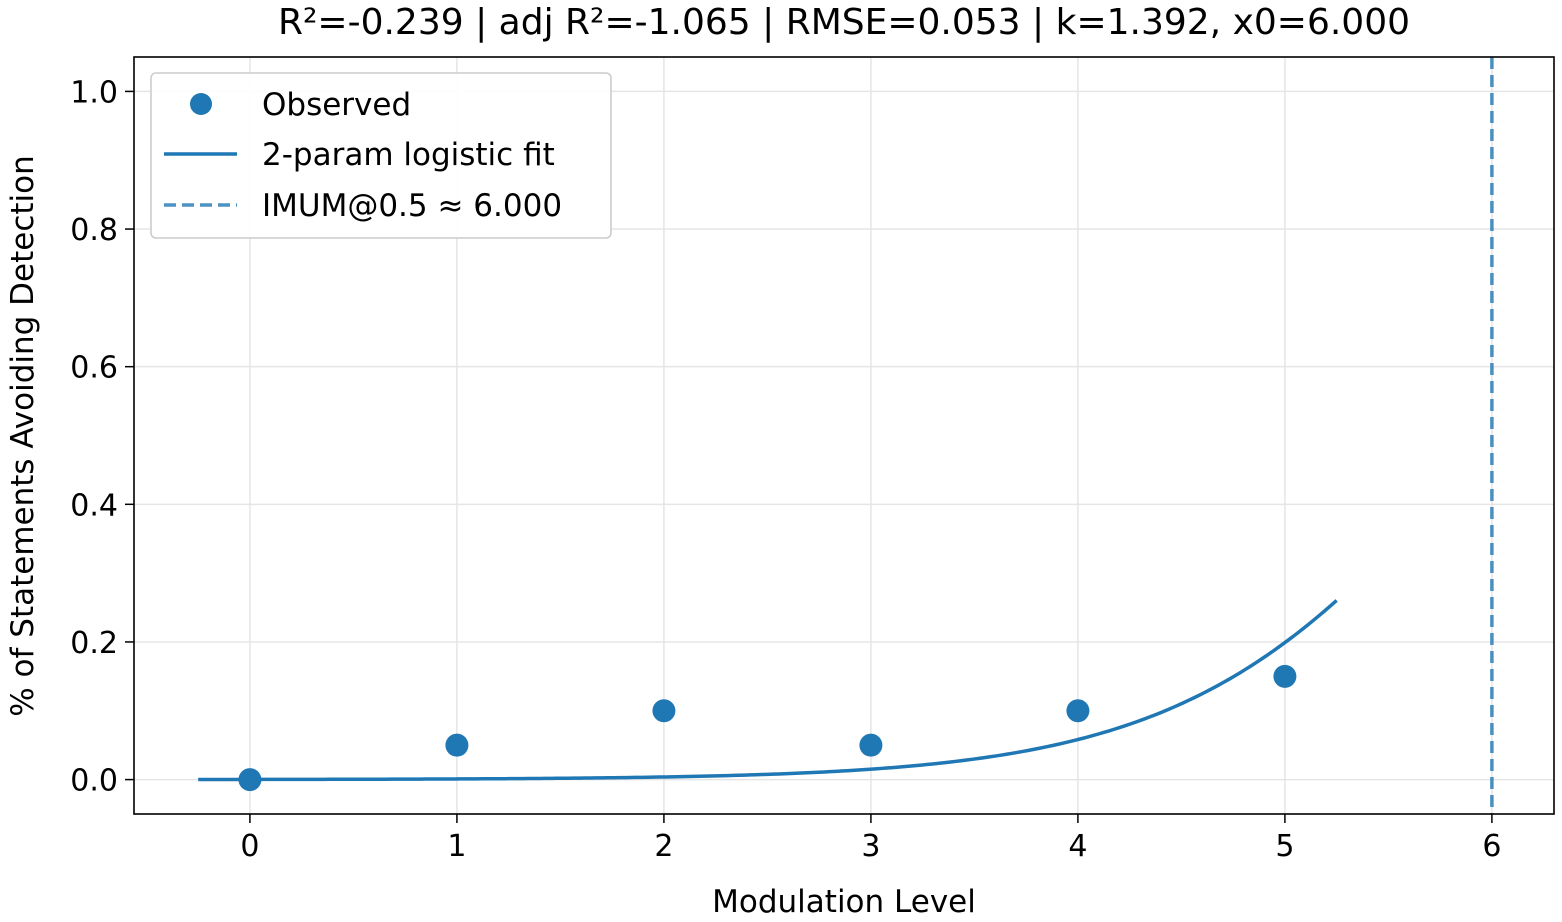 The width and height of the screenshot is (1562, 922). I want to click on y-ticks: 0.0 0.2 0.4 0.6 0.8 1.0, so click(102, 437).